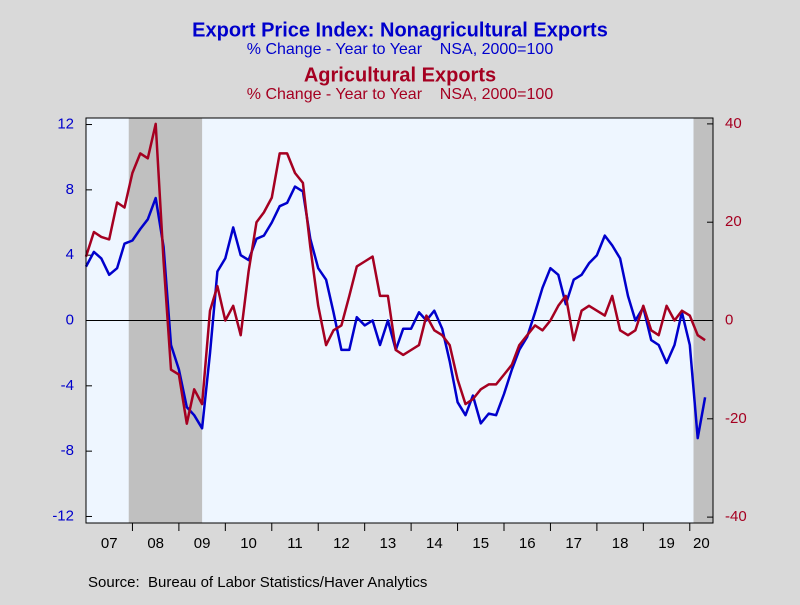  I want to click on y-tick-label: -8, so click(67, 450).